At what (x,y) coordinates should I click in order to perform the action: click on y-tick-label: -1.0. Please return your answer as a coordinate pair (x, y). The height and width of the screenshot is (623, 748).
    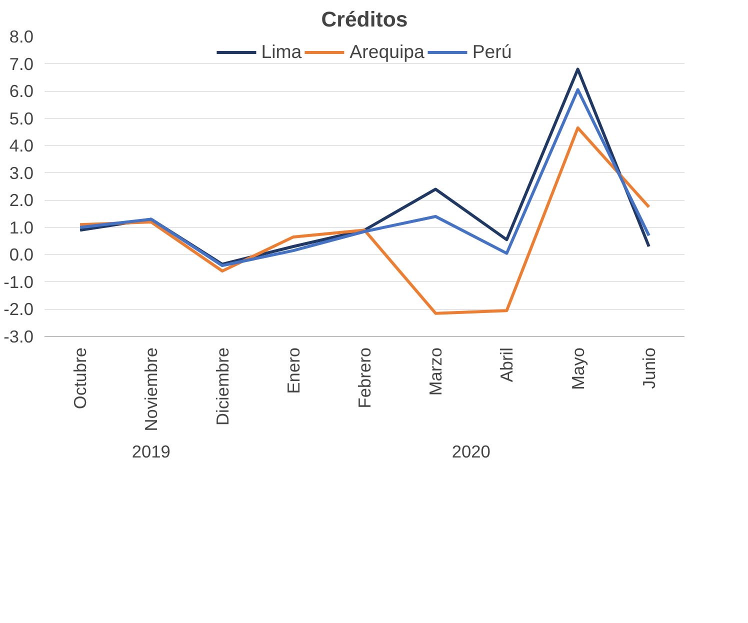
    Looking at the image, I should click on (19, 282).